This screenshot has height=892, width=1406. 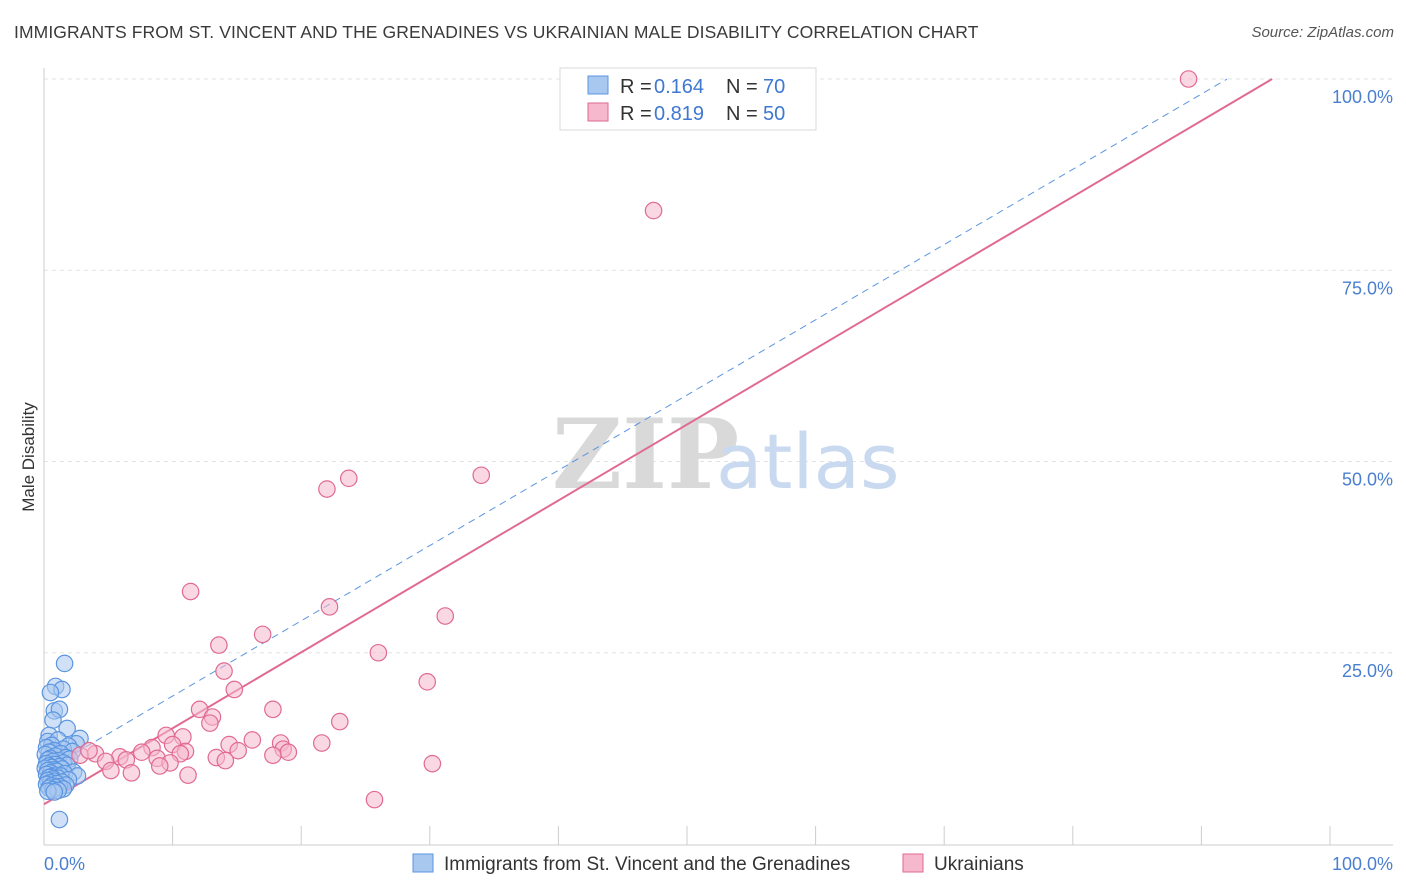 I want to click on series-0-points, so click(x=62, y=741).